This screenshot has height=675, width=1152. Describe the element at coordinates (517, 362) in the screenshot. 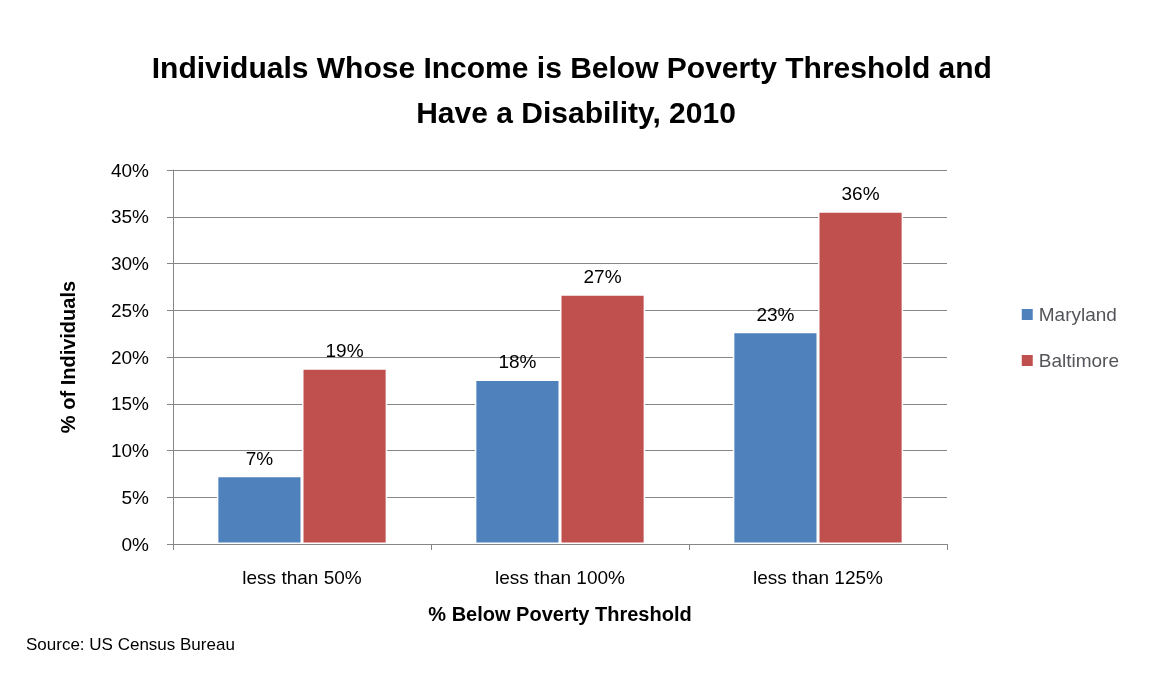

I see `data-label: 18%` at that location.